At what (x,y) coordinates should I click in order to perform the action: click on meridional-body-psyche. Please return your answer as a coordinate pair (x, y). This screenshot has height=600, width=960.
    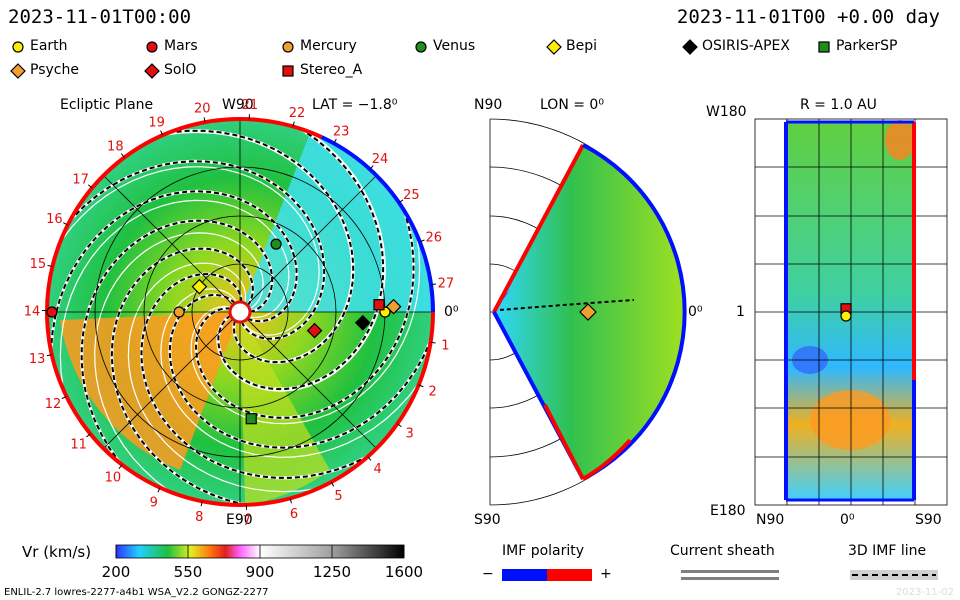
    Looking at the image, I should click on (588, 312).